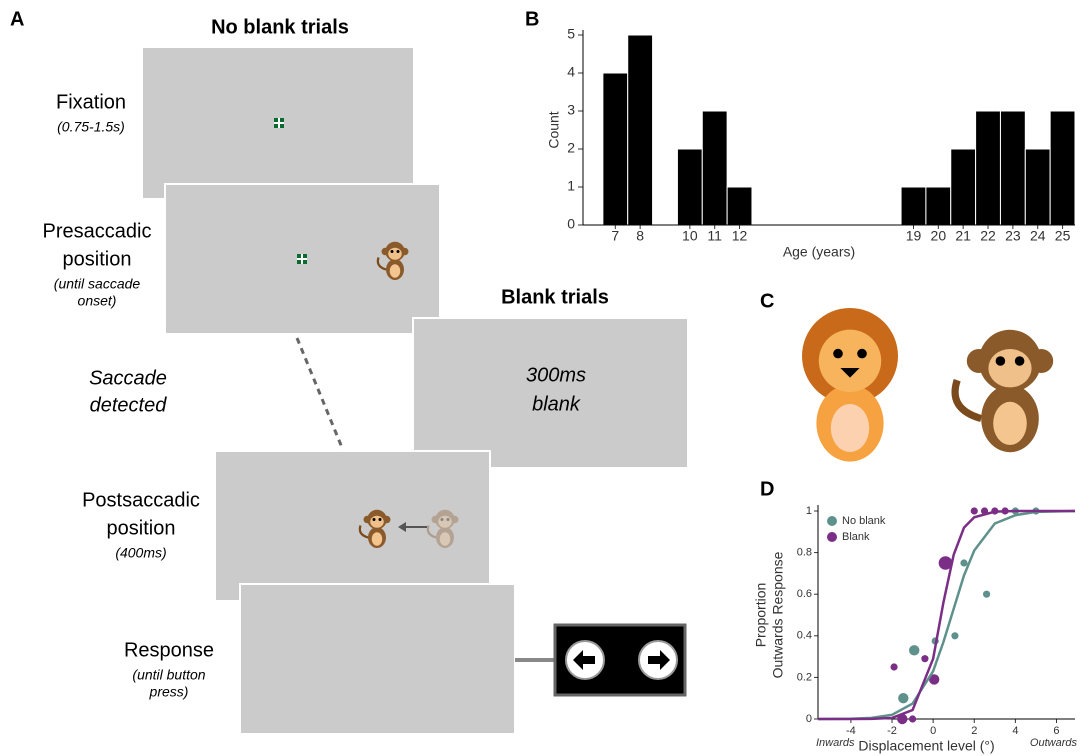  I want to click on y-tick-label: 0.2, so click(804, 677).